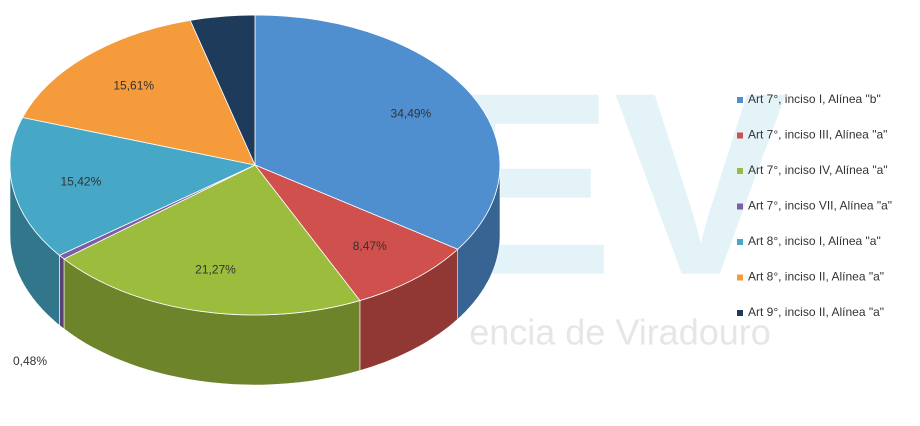 This screenshot has height=426, width=920. Describe the element at coordinates (814, 99) in the screenshot. I see `legend-label: Art 7°, inciso I, Alínea "b"` at that location.